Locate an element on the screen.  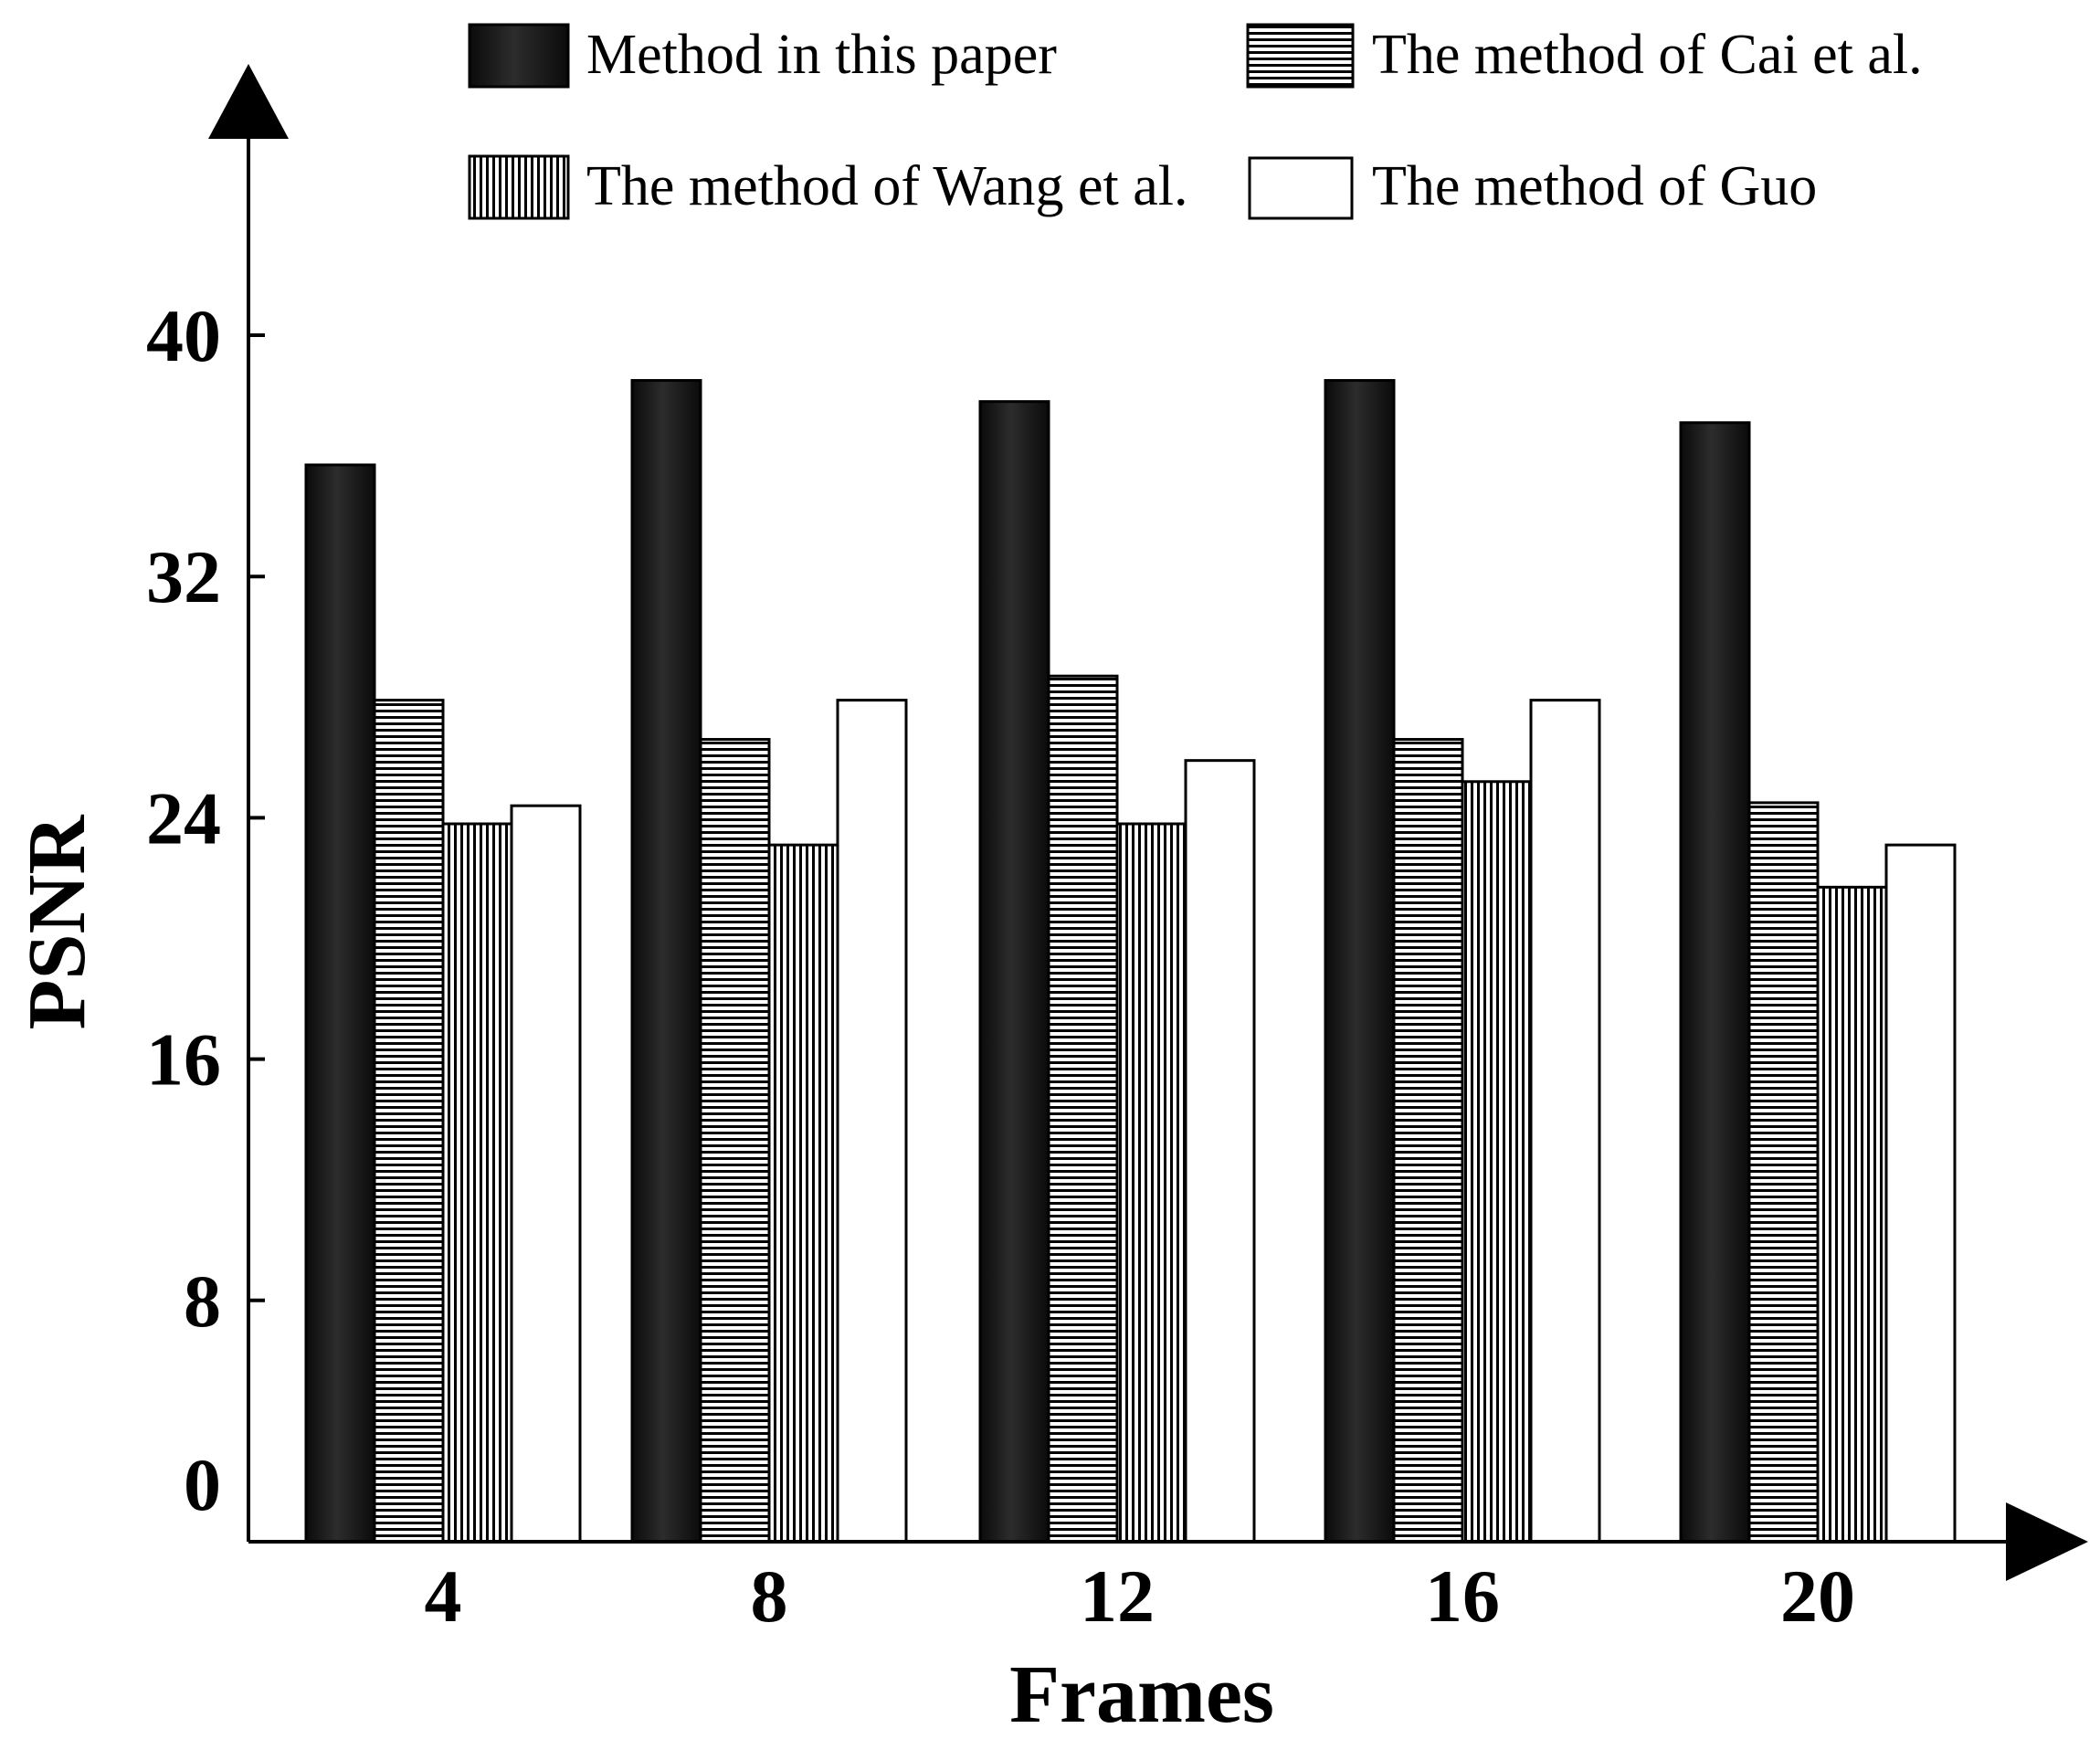
y-axis-title: PSNR is located at coordinates (57, 922).